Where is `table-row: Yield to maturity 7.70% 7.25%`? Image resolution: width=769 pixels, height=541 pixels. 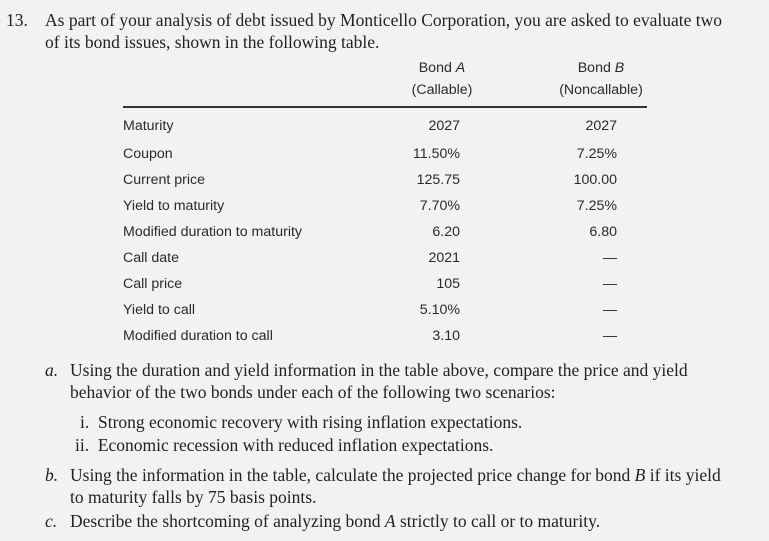 table-row: Yield to maturity 7.70% 7.25% is located at coordinates (385, 209).